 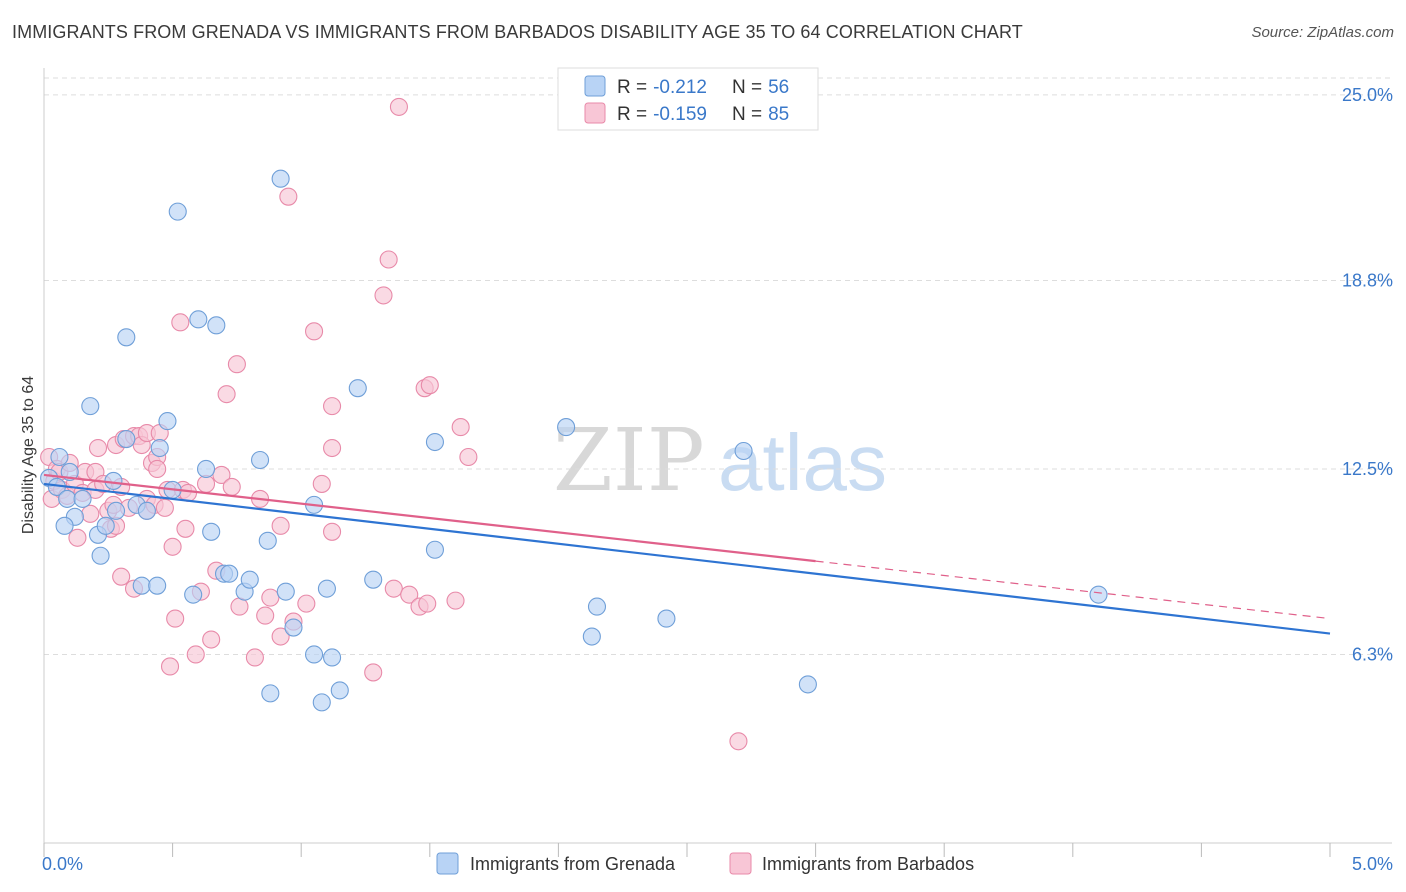 I want to click on svg-text:N =85: N = 85, so click(x=760, y=114).